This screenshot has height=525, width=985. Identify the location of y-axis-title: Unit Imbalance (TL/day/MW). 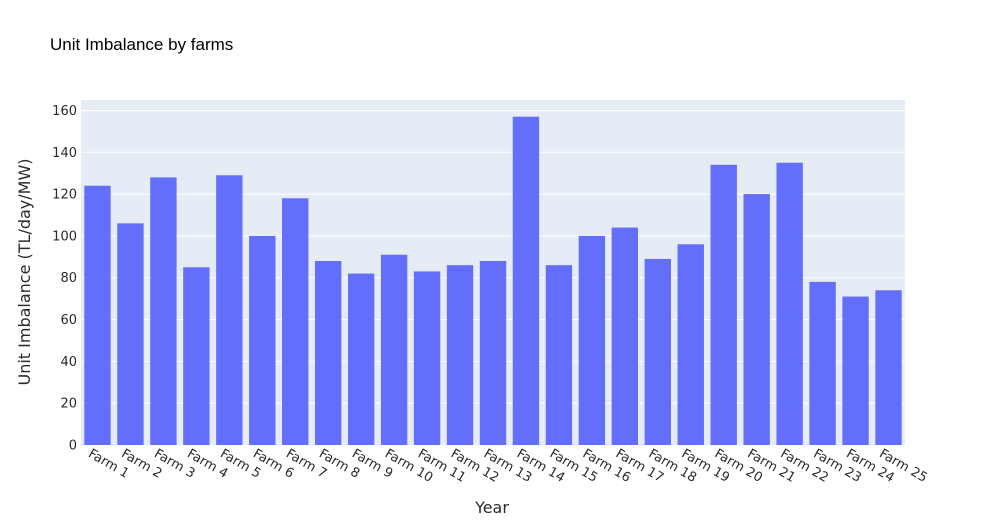
(24, 271).